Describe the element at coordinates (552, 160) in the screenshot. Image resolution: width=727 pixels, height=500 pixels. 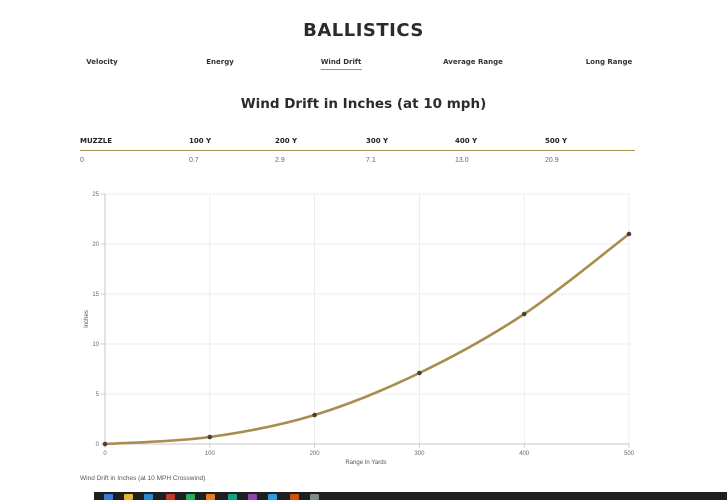
I see `value-500y: 20.9` at that location.